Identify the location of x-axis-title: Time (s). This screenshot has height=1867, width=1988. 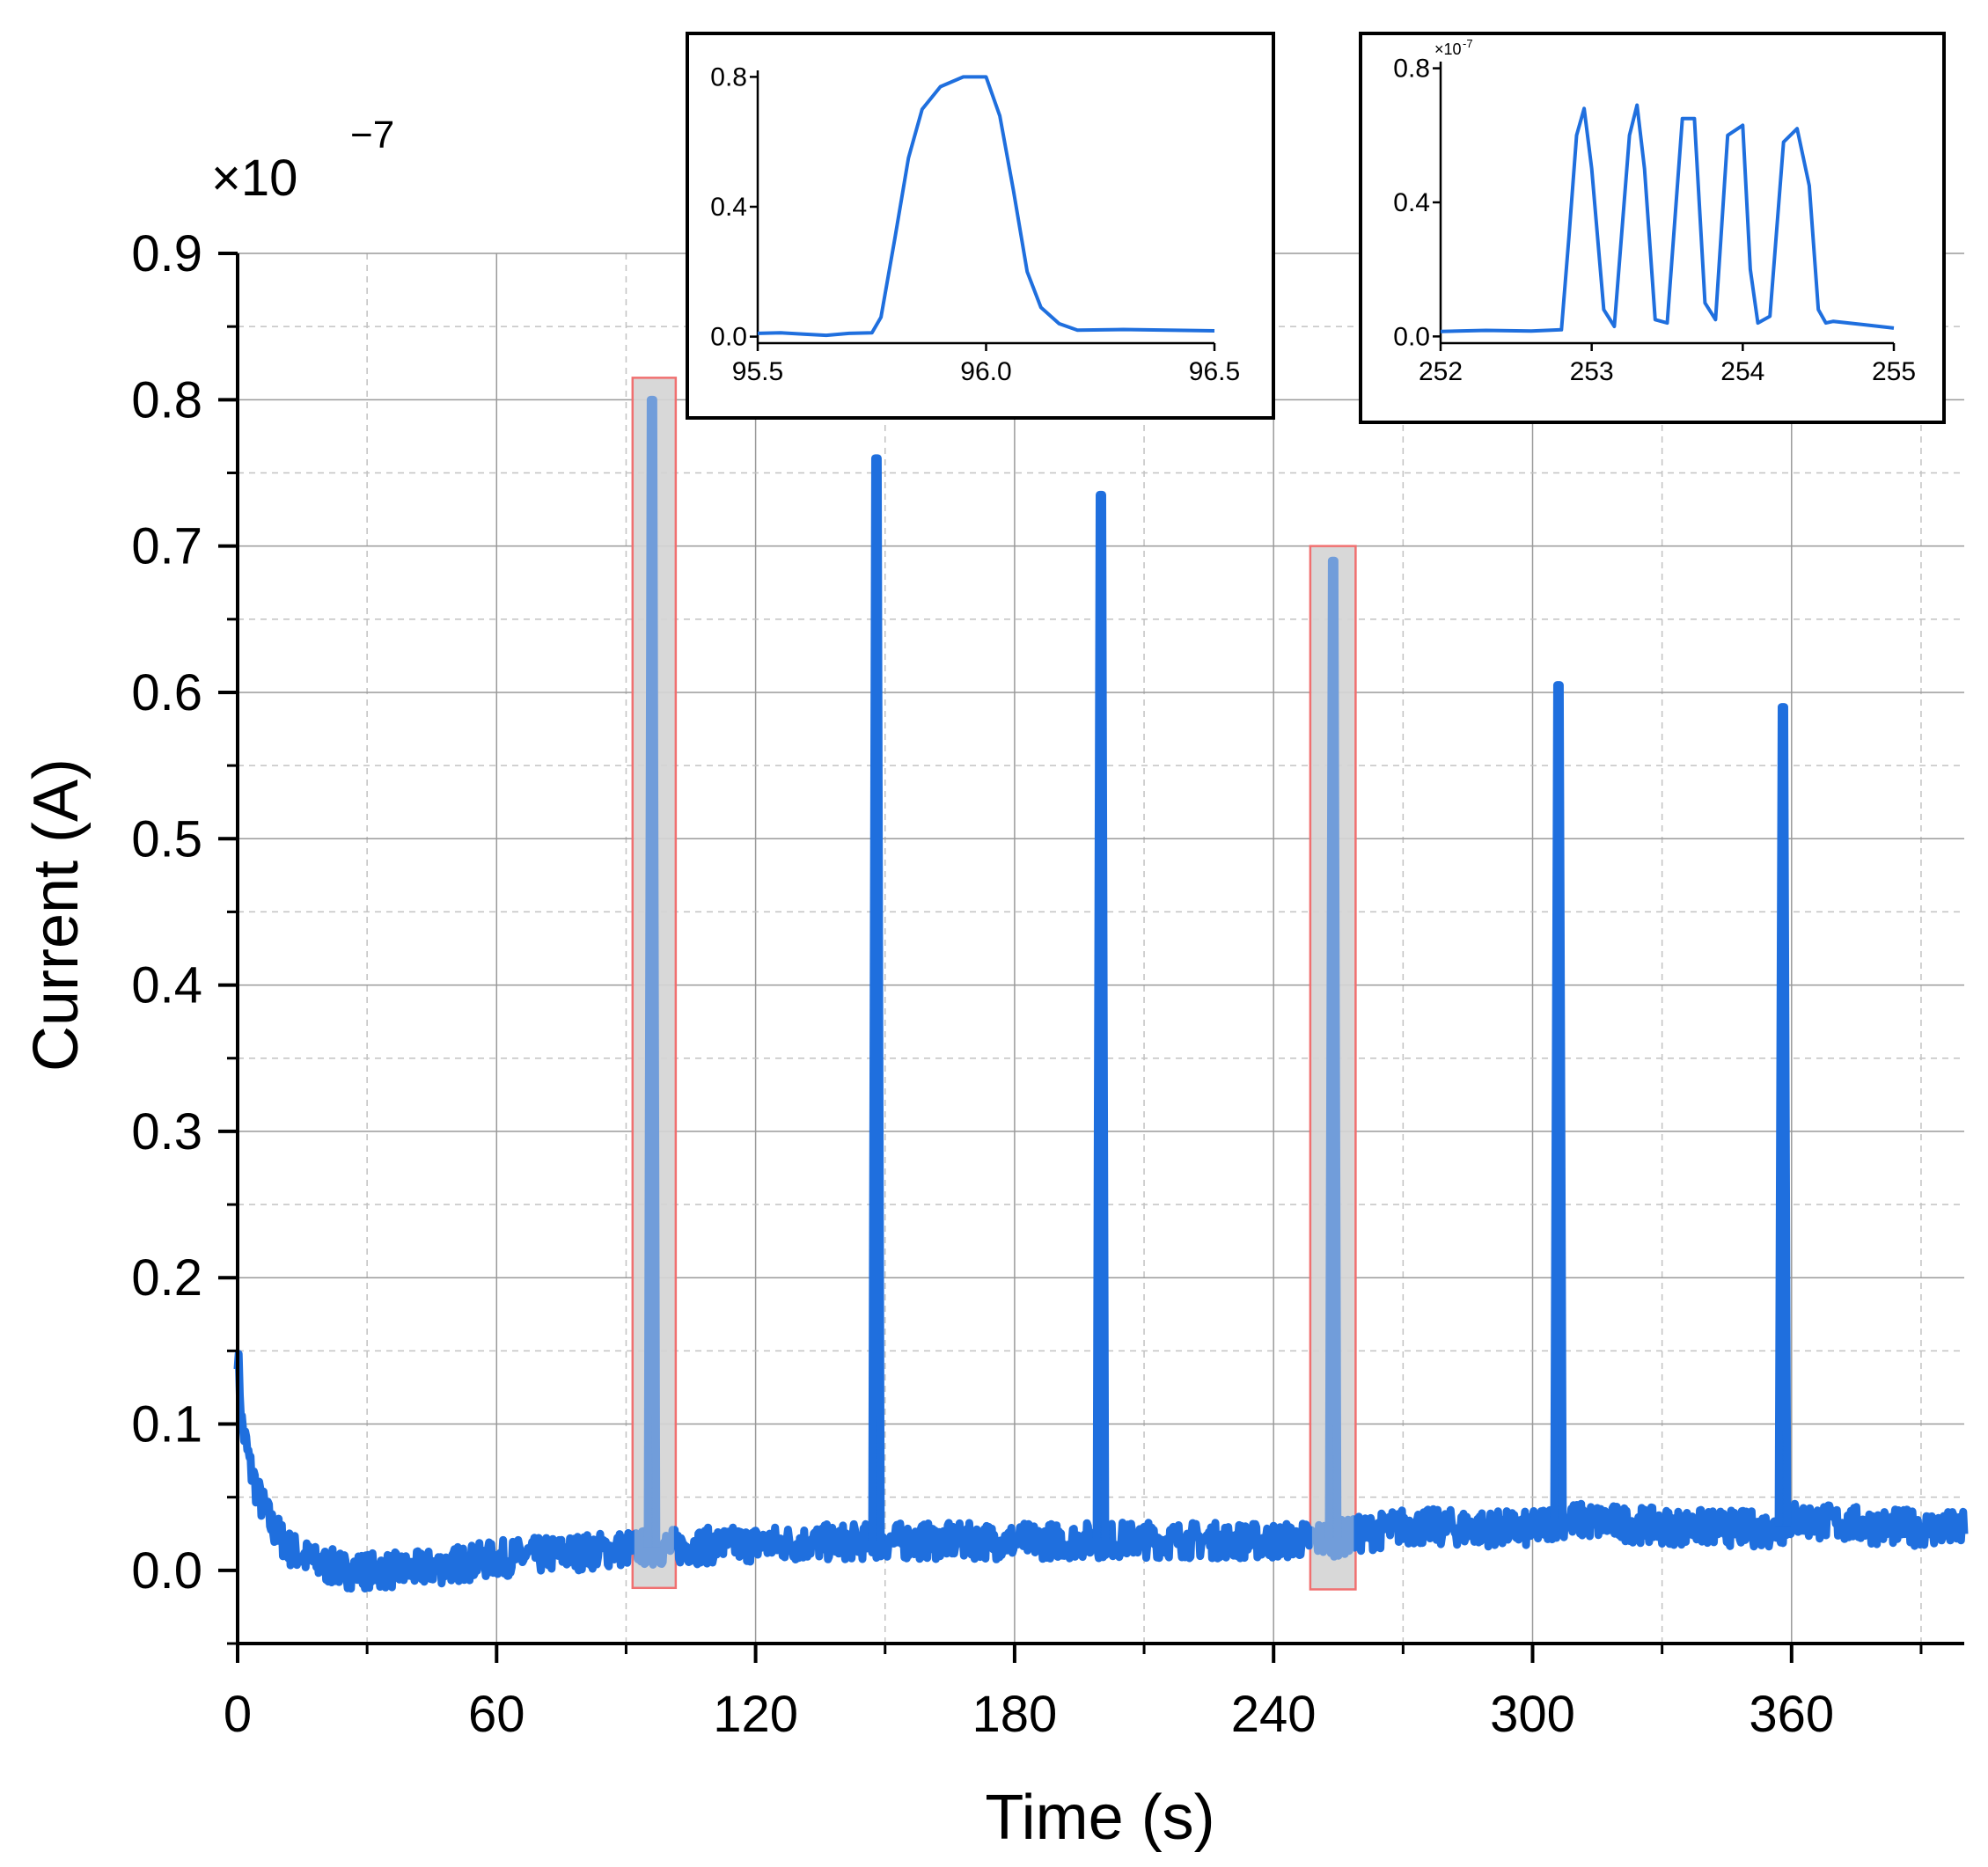
(1100, 1818).